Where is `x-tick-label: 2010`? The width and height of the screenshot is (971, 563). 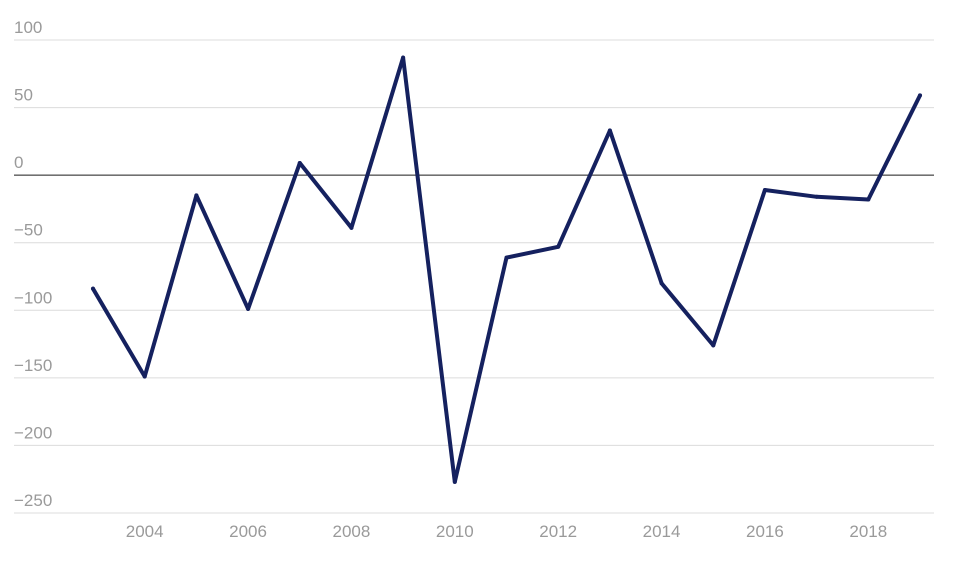 x-tick-label: 2010 is located at coordinates (455, 531).